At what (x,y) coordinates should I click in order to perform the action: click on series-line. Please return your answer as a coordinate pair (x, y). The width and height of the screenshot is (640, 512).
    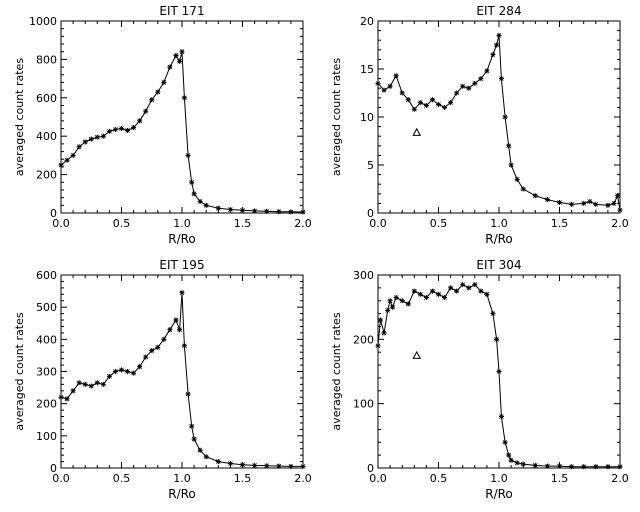
    Looking at the image, I should click on (498, 375).